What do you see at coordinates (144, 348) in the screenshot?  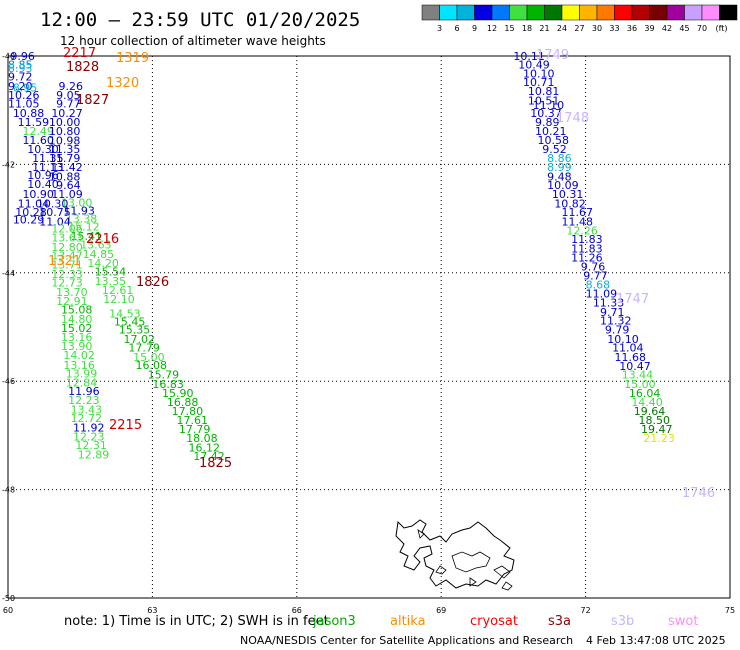 I see `wave-height-value: 17.79` at bounding box center [144, 348].